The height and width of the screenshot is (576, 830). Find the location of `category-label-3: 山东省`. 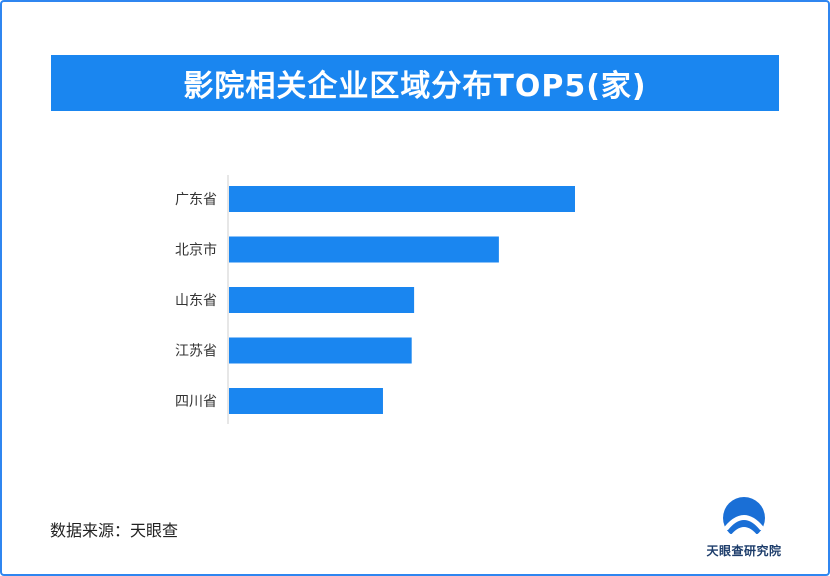

category-label-3: 山东省 is located at coordinates (196, 301).